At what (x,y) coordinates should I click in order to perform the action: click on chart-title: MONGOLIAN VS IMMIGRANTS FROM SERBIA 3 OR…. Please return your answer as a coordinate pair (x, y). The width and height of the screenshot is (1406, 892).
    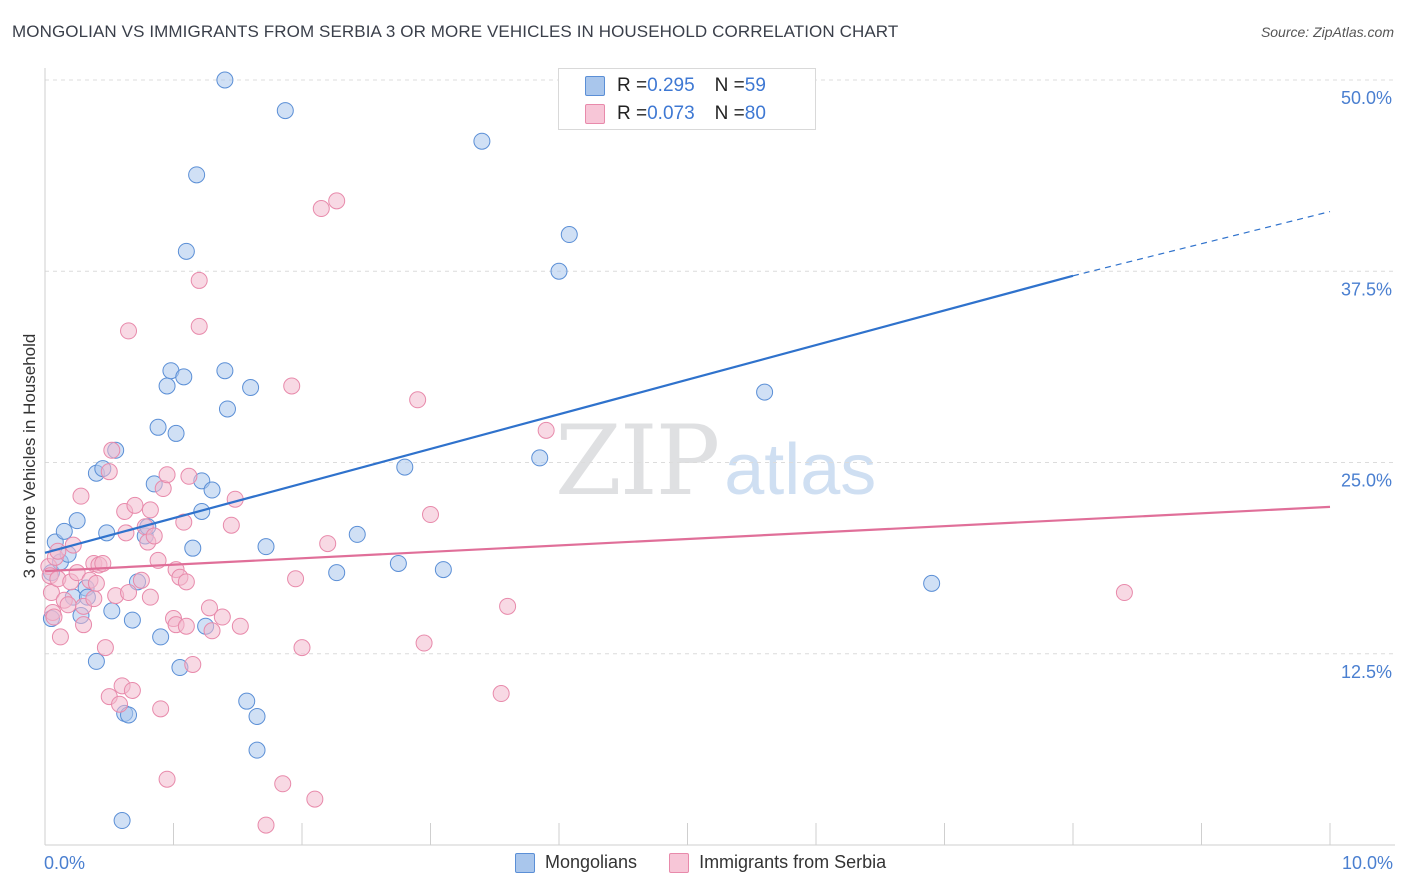
    Looking at the image, I should click on (455, 31).